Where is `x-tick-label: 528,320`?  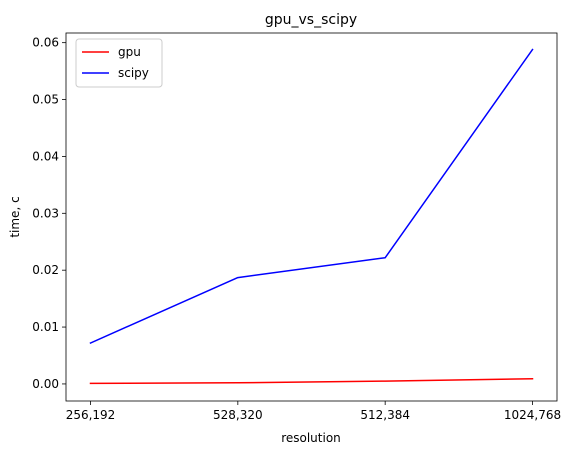
x-tick-label: 528,320 is located at coordinates (238, 415).